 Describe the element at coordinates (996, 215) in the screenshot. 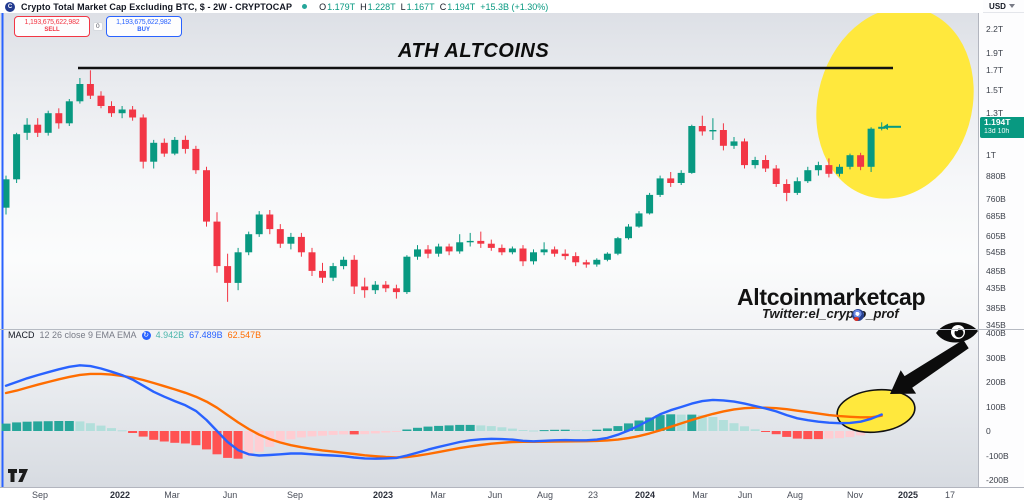

I see `price-axis-label: 685B` at that location.